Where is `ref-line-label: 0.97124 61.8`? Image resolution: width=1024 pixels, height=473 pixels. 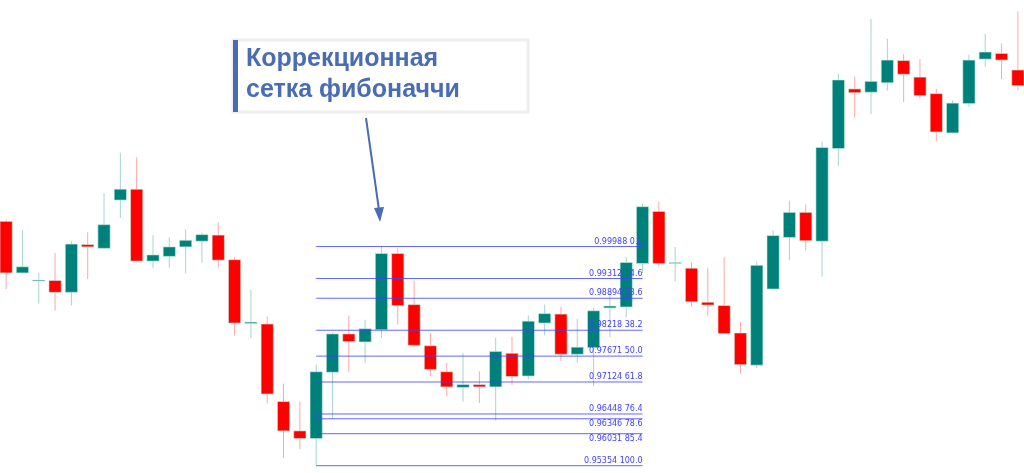 ref-line-label: 0.97124 61.8 is located at coordinates (616, 376).